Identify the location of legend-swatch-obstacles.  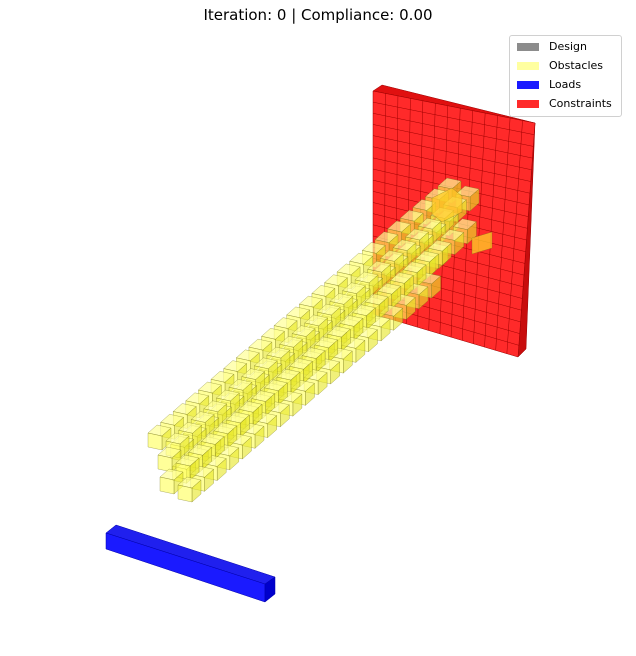
(528, 66).